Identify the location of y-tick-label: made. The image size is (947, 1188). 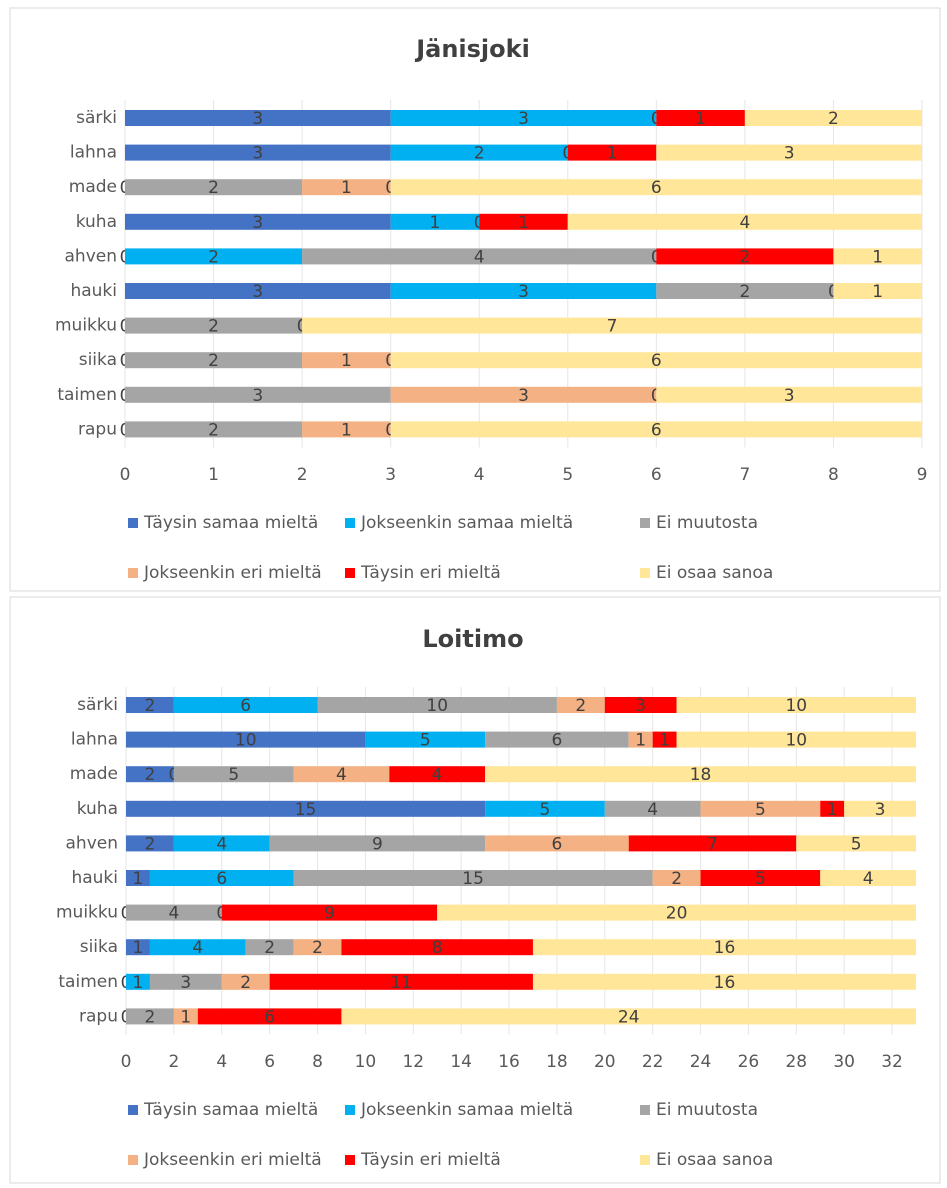
(94, 774).